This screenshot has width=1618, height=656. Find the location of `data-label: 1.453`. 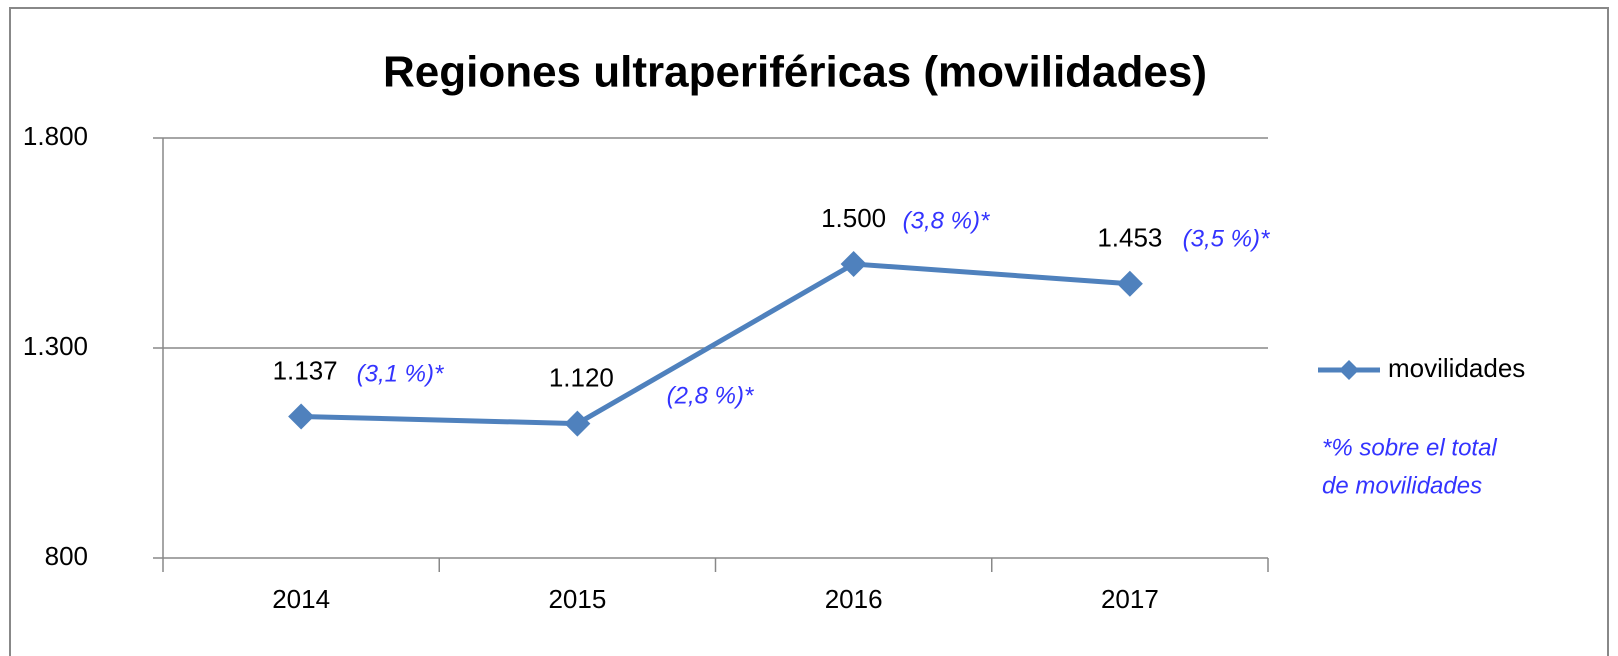

data-label: 1.453 is located at coordinates (1129, 238).